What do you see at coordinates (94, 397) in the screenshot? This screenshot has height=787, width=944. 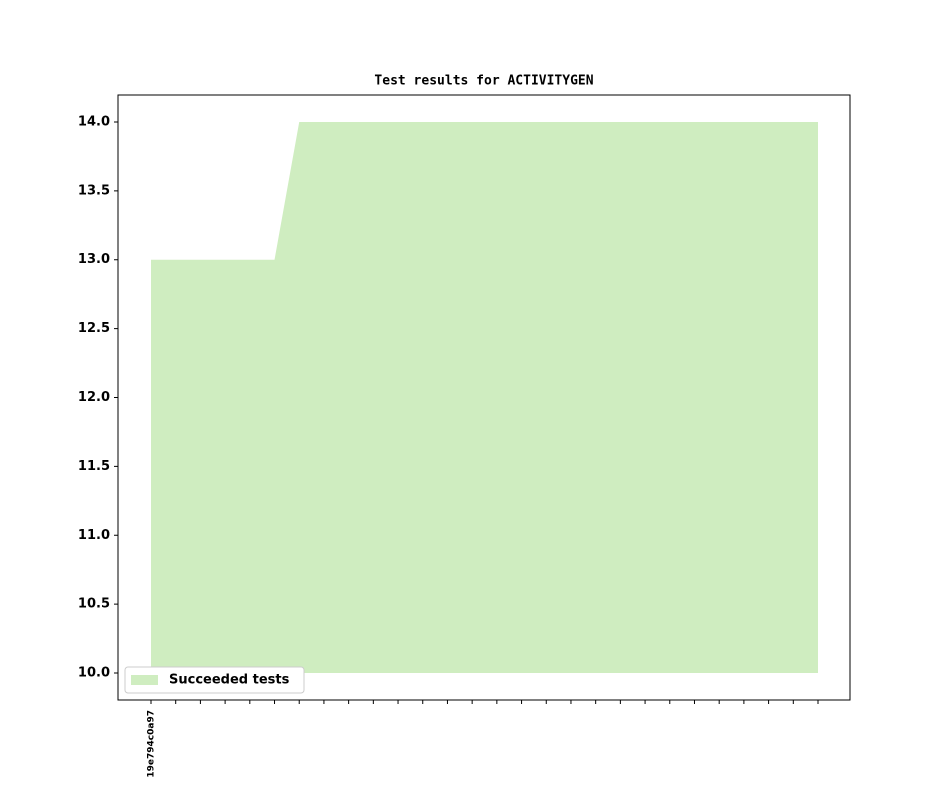 I see `y-tick-label: 12.0` at bounding box center [94, 397].